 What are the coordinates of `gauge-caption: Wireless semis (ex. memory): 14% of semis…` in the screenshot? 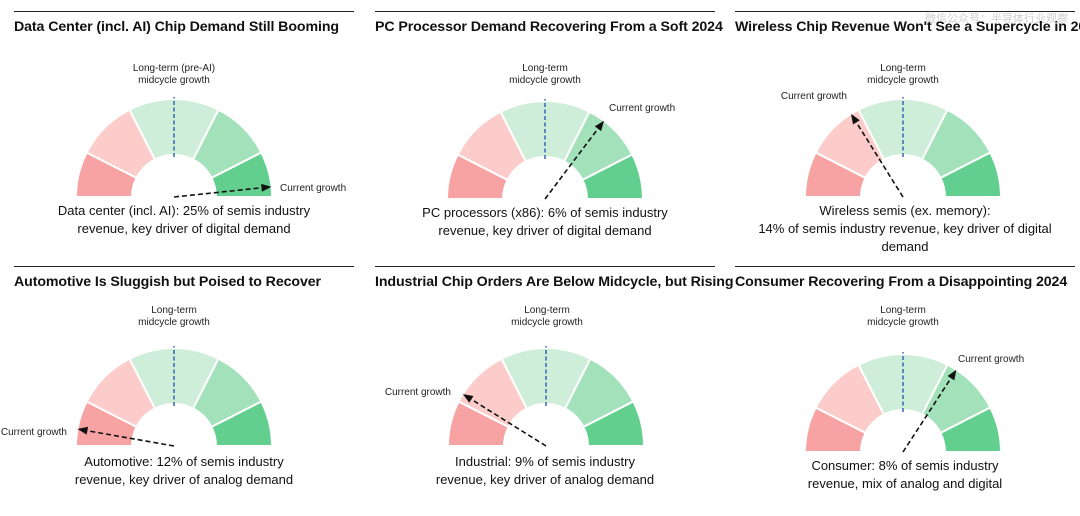 It's located at (905, 229).